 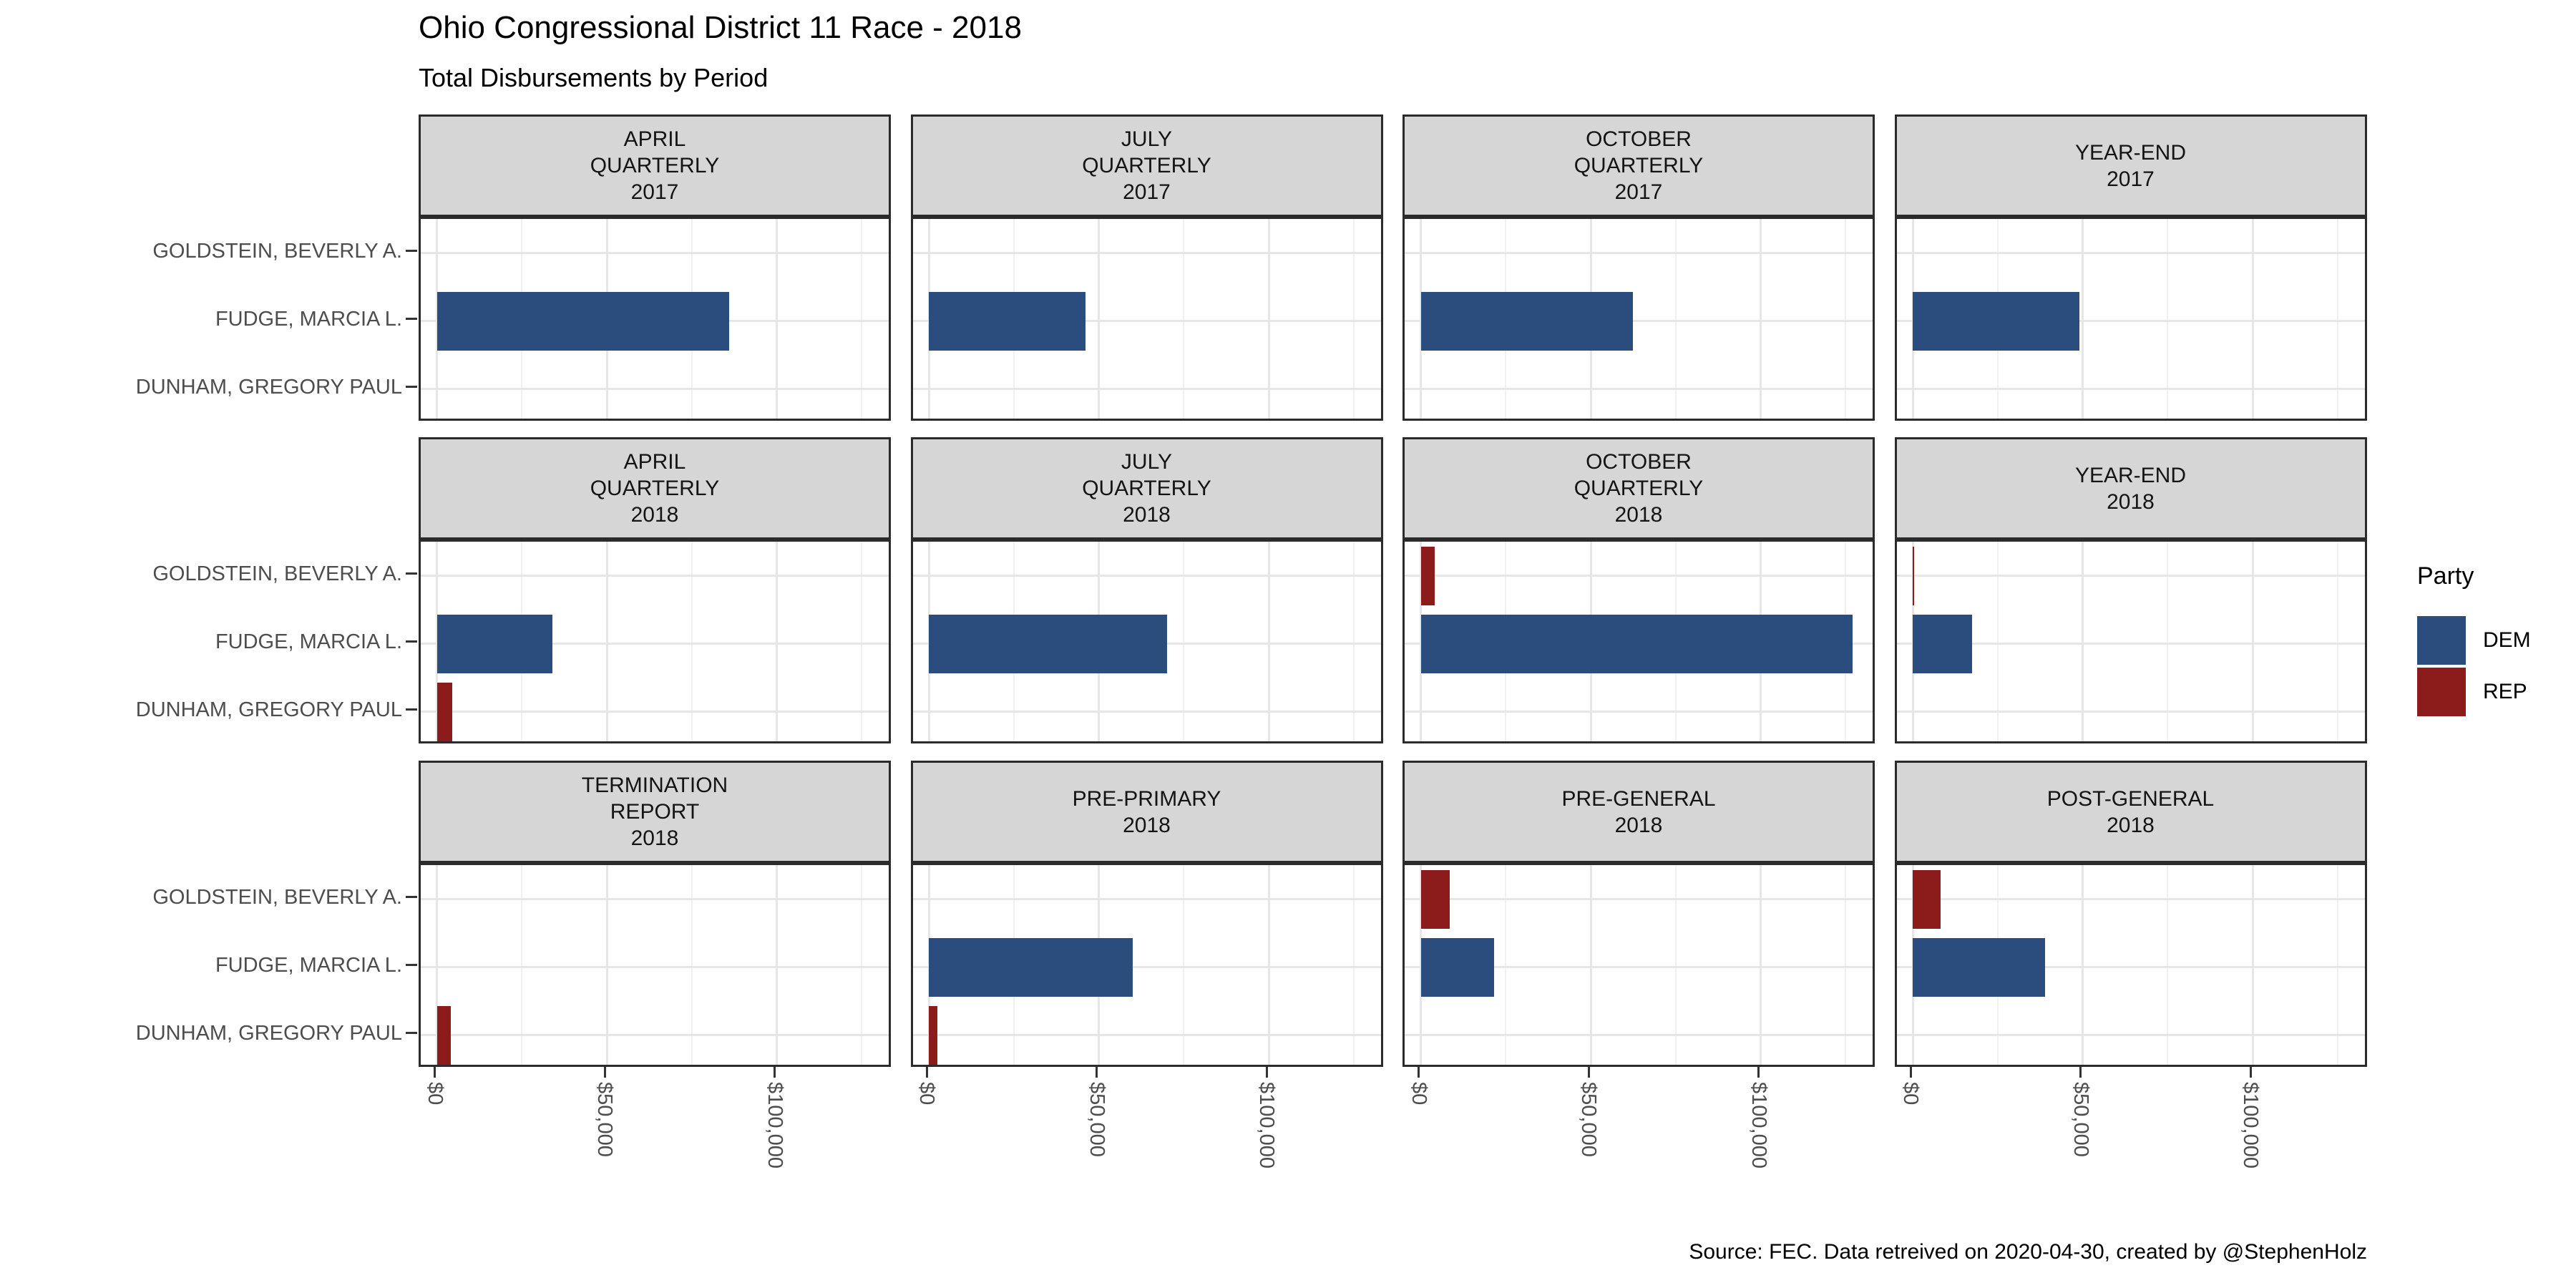 I want to click on facet-strip: OCTOBER QUARTERLY 2018, so click(x=1638, y=488).